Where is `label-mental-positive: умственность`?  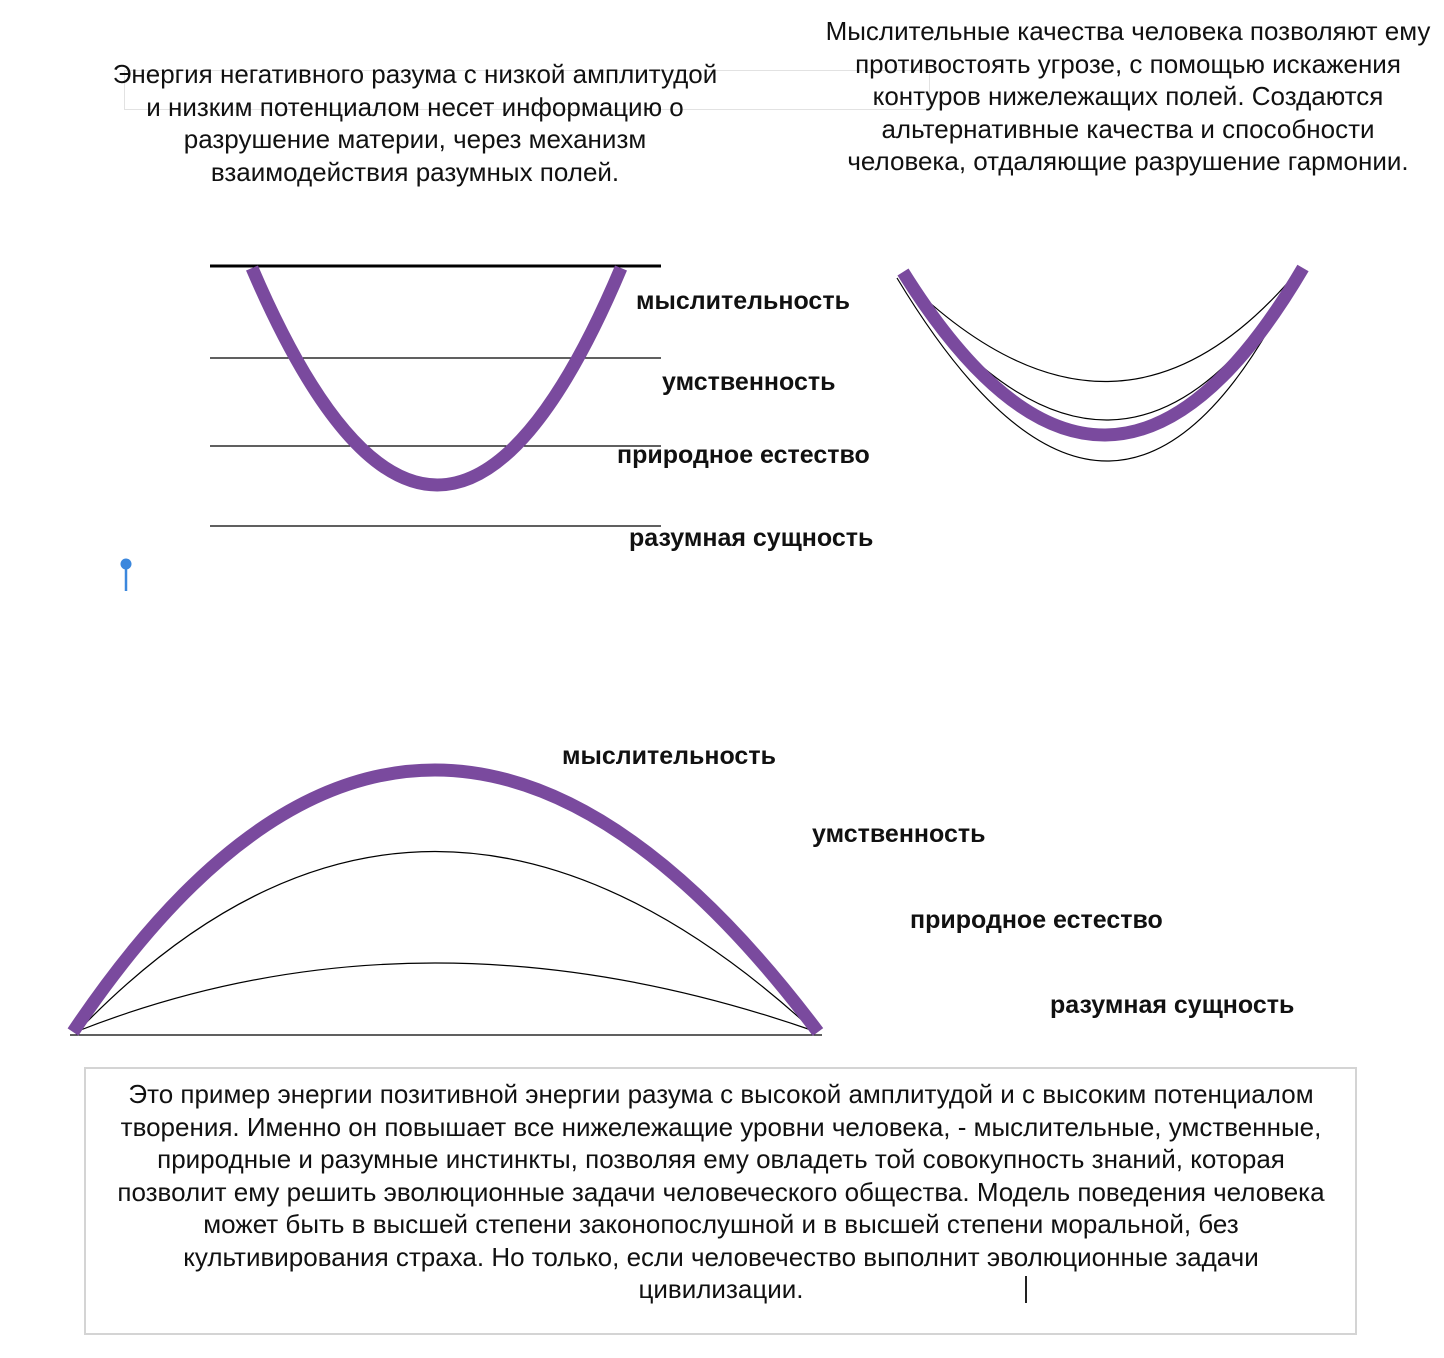
label-mental-positive: умственность is located at coordinates (899, 834).